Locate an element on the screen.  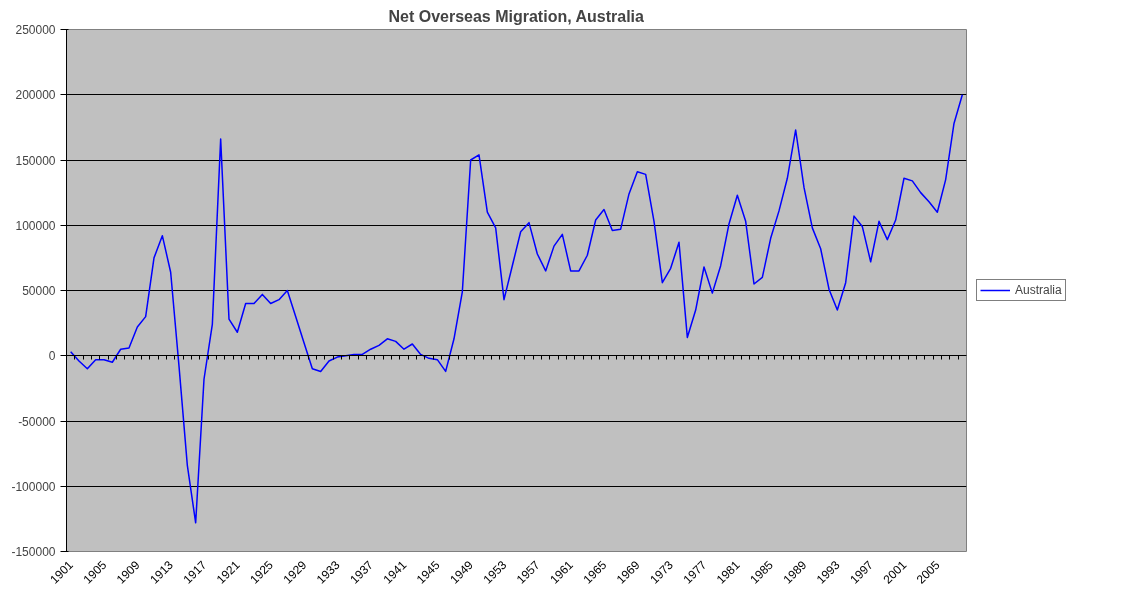
y-tick-label: 250000 is located at coordinates (35, 30).